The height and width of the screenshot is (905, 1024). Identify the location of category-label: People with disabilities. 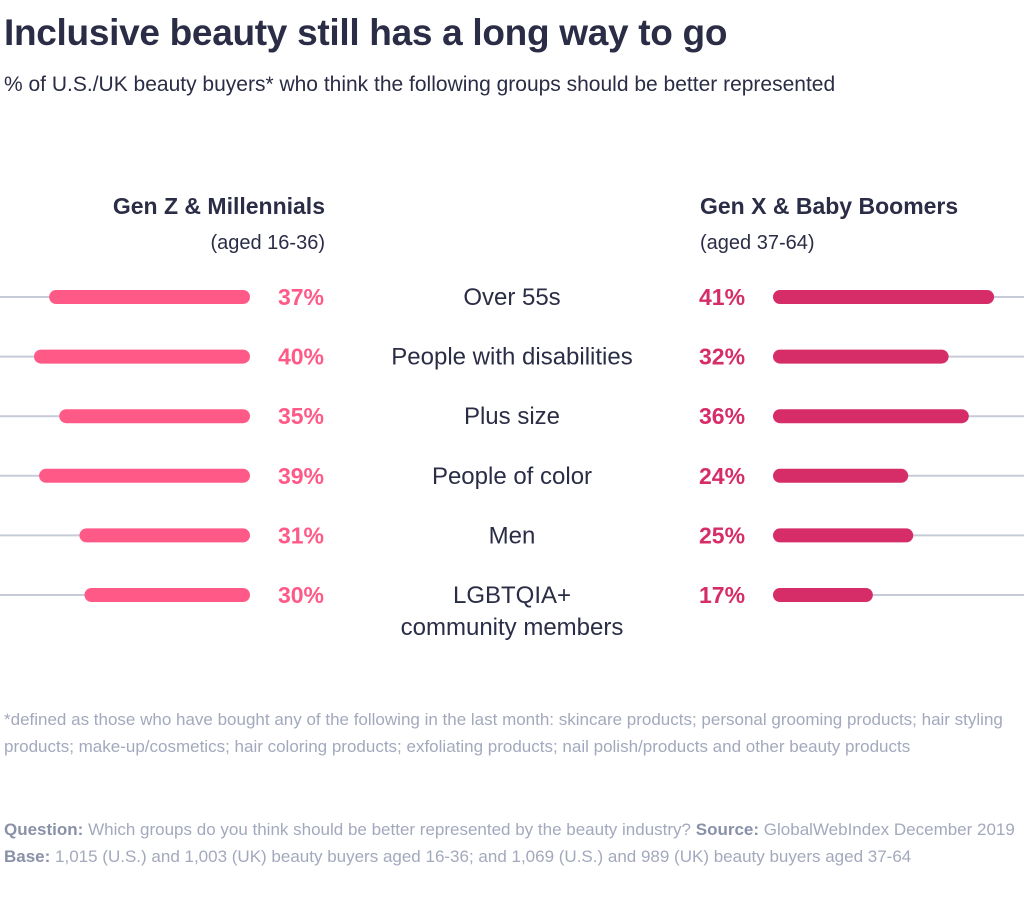
(511, 357).